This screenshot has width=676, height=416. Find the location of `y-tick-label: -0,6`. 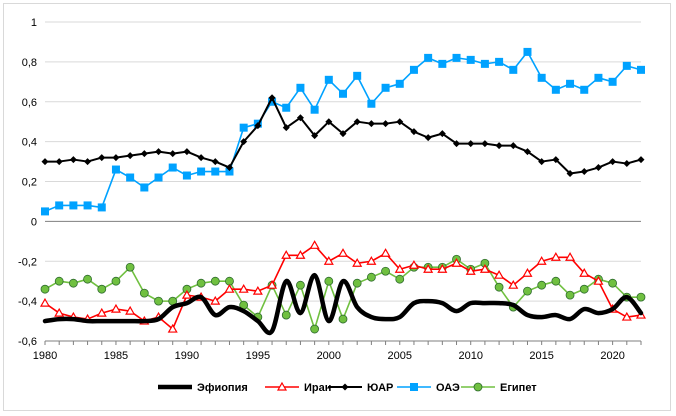

y-tick-label: -0,6 is located at coordinates (27, 342).